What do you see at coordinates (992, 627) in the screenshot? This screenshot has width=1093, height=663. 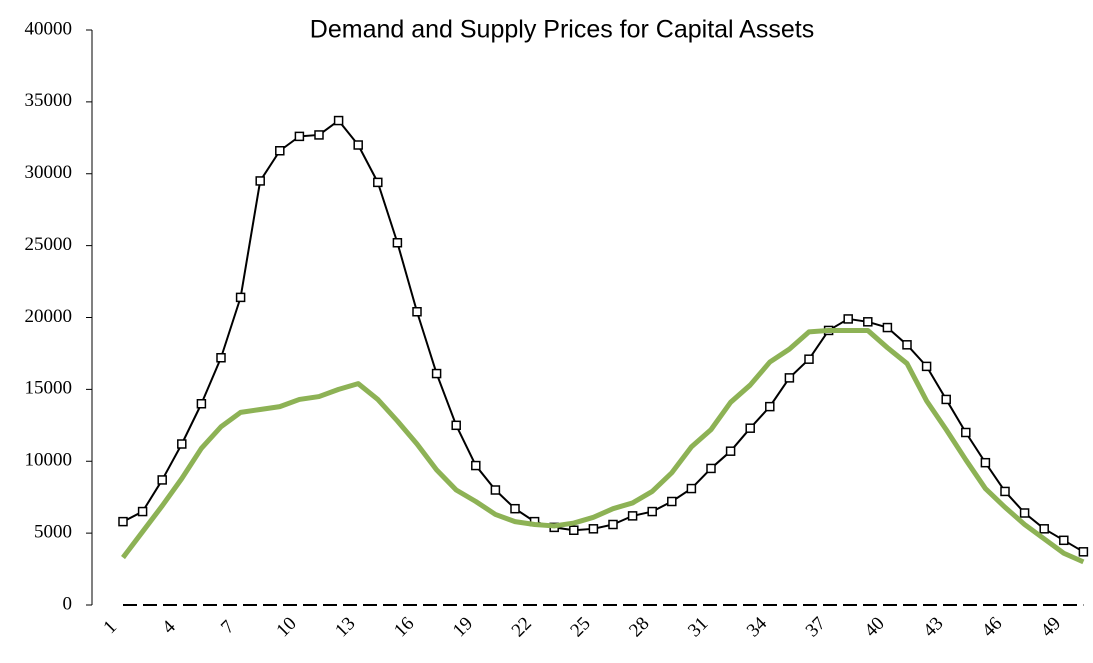 I see `x-tick-label: 46` at bounding box center [992, 627].